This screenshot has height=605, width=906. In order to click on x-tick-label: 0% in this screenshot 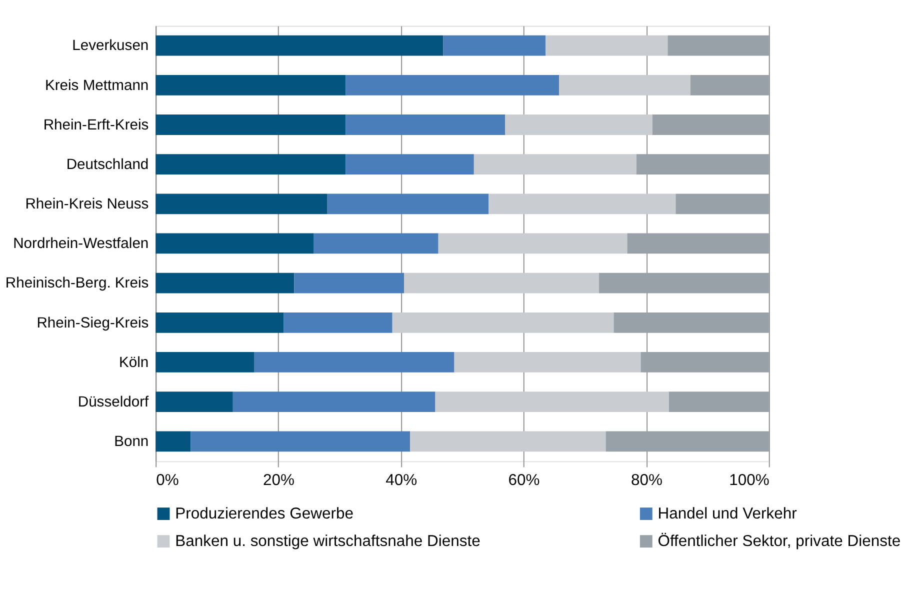, I will do `click(167, 480)`.